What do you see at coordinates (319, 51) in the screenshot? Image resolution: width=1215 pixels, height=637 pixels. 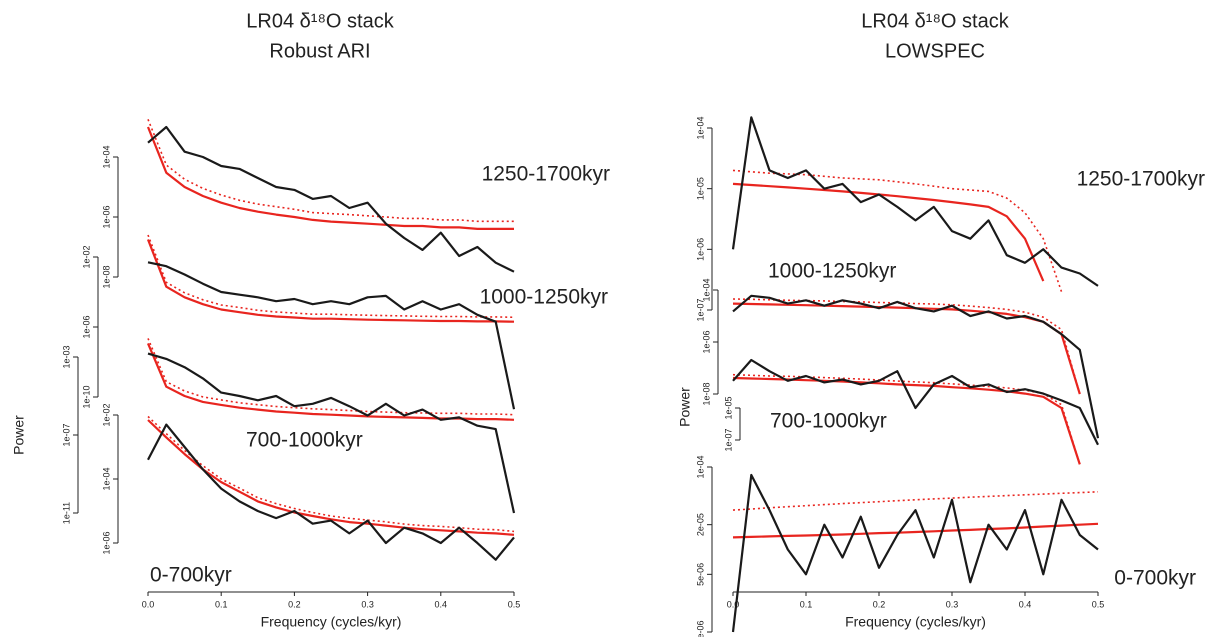 I see `chart-subtitle: Robust ARI` at bounding box center [319, 51].